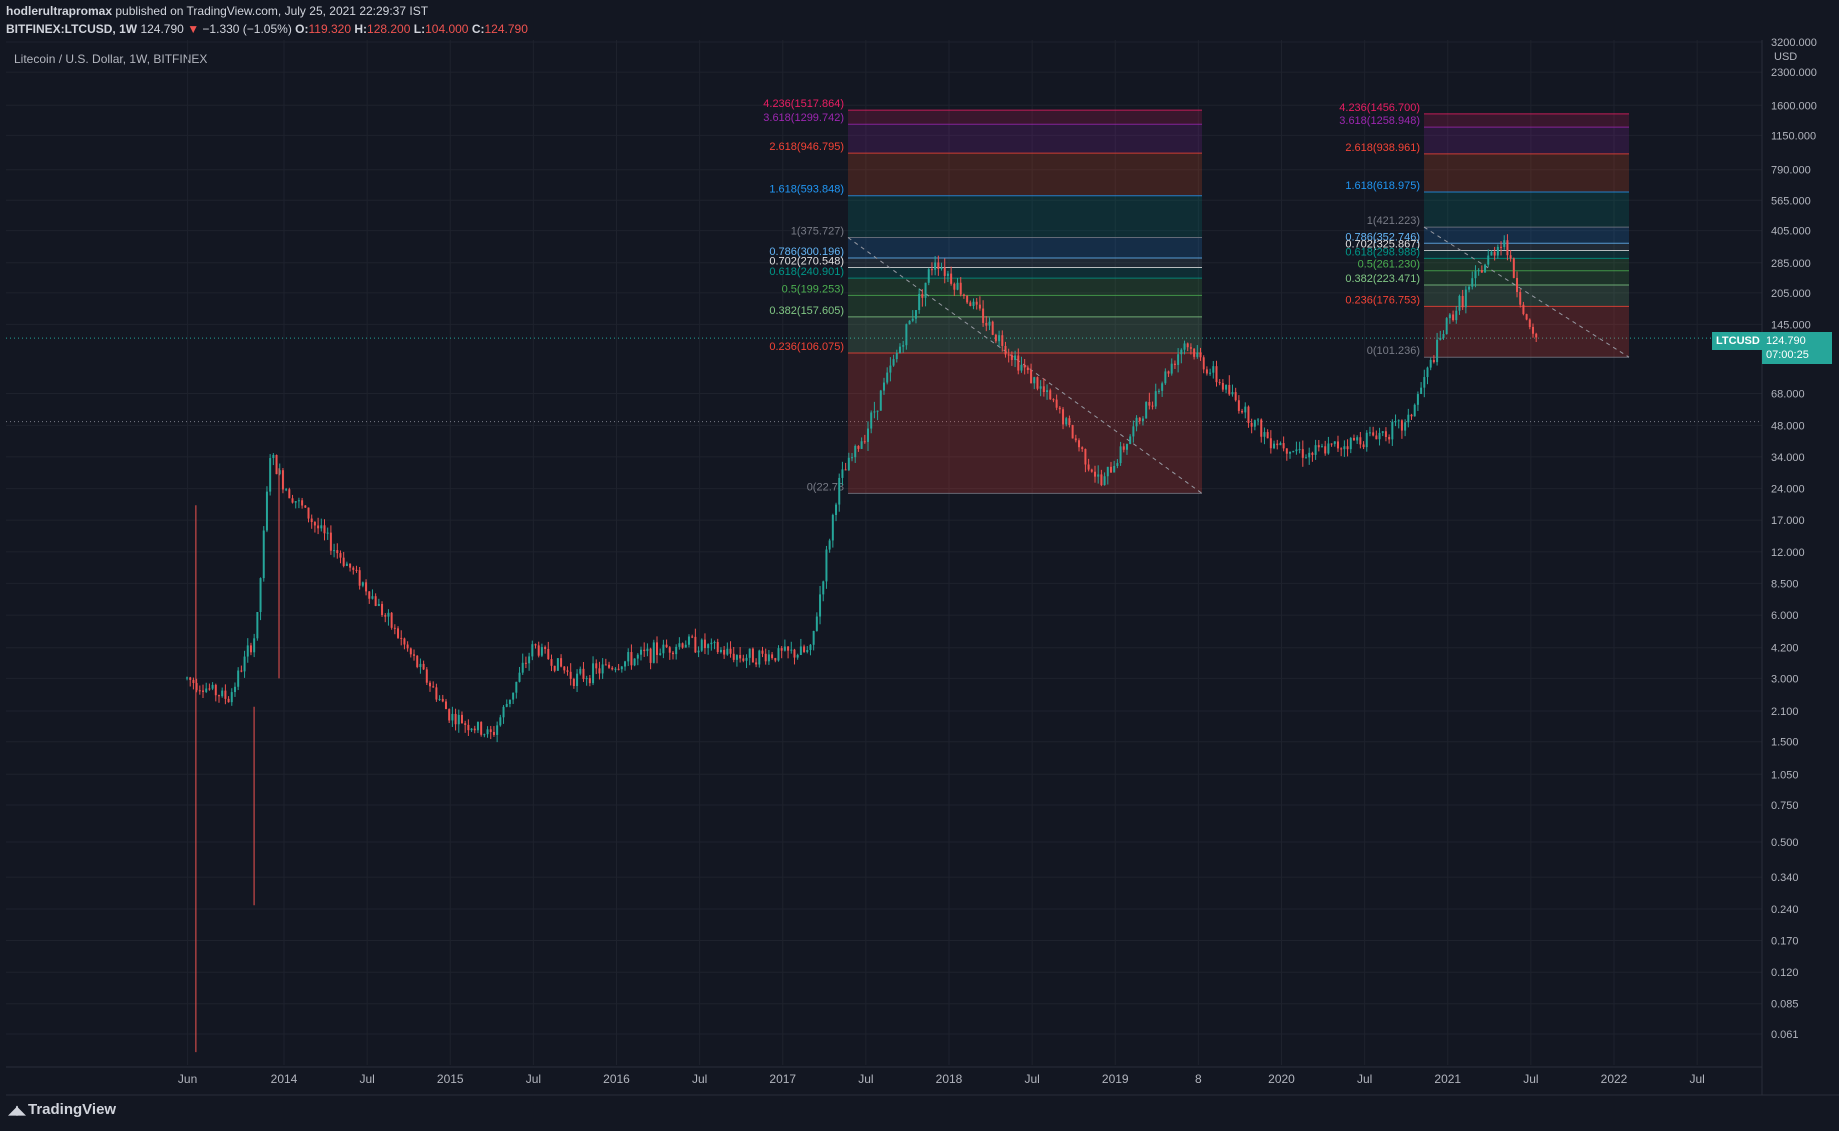 The width and height of the screenshot is (1839, 1131). I want to click on x-tick-label: 2020, so click(1281, 1079).